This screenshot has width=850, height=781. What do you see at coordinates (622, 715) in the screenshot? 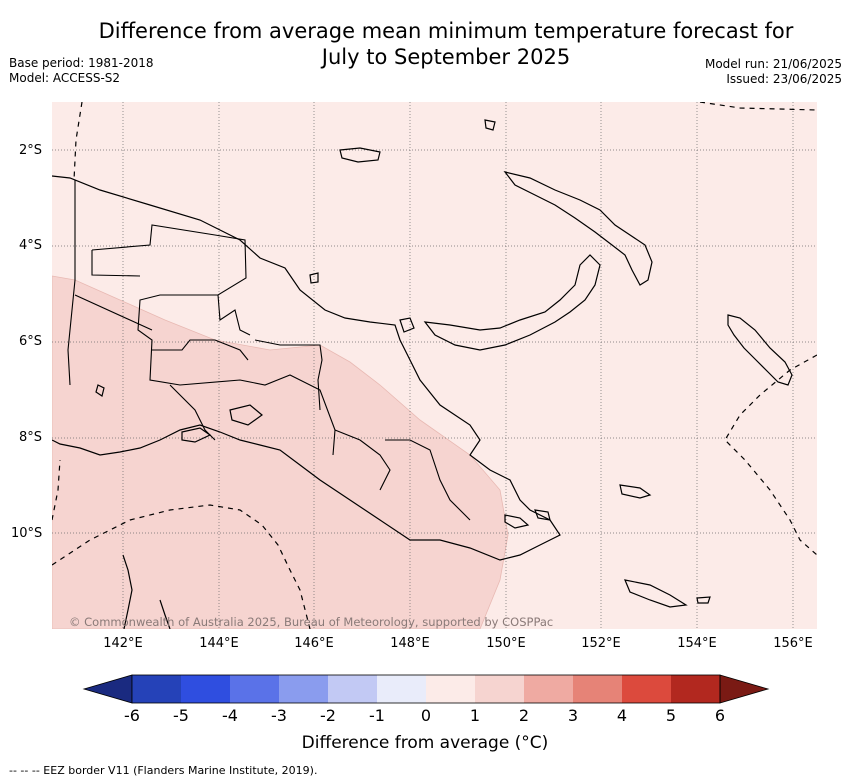
I see `colorbar-tick: 4` at bounding box center [622, 715].